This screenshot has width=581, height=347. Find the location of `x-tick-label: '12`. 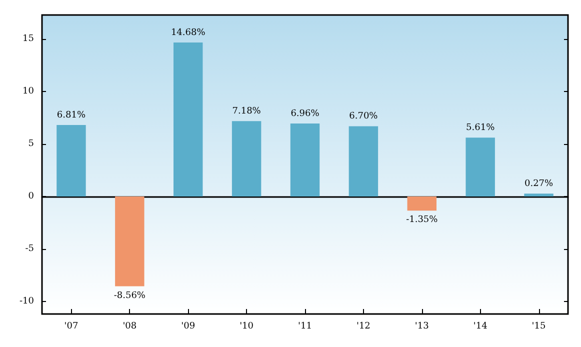

x-tick-label: '12 is located at coordinates (363, 327).